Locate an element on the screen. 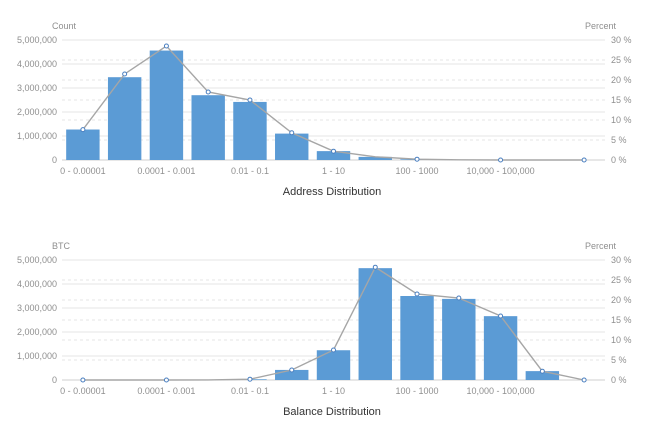  chart-title: Balance Distribution is located at coordinates (332, 412).